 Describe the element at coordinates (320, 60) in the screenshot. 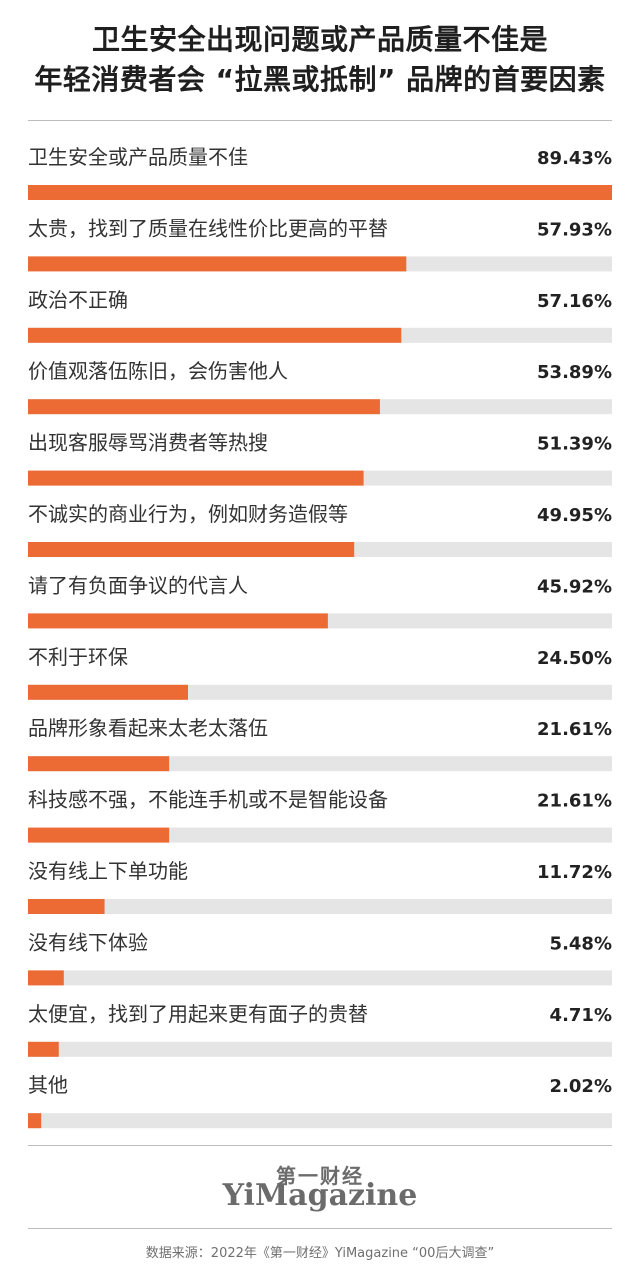

I see `chart-title: 卫生安全出现问题或产品质量不佳是 年轻消费者会 “拉黑或抵制” 品牌的首要因素` at that location.